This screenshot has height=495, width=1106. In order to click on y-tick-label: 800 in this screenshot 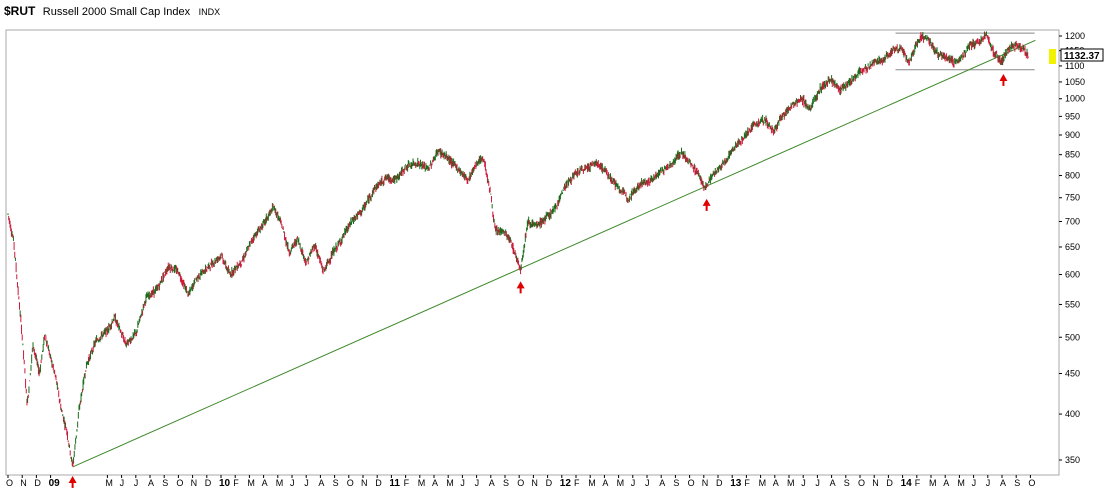, I will do `click(1072, 176)`.